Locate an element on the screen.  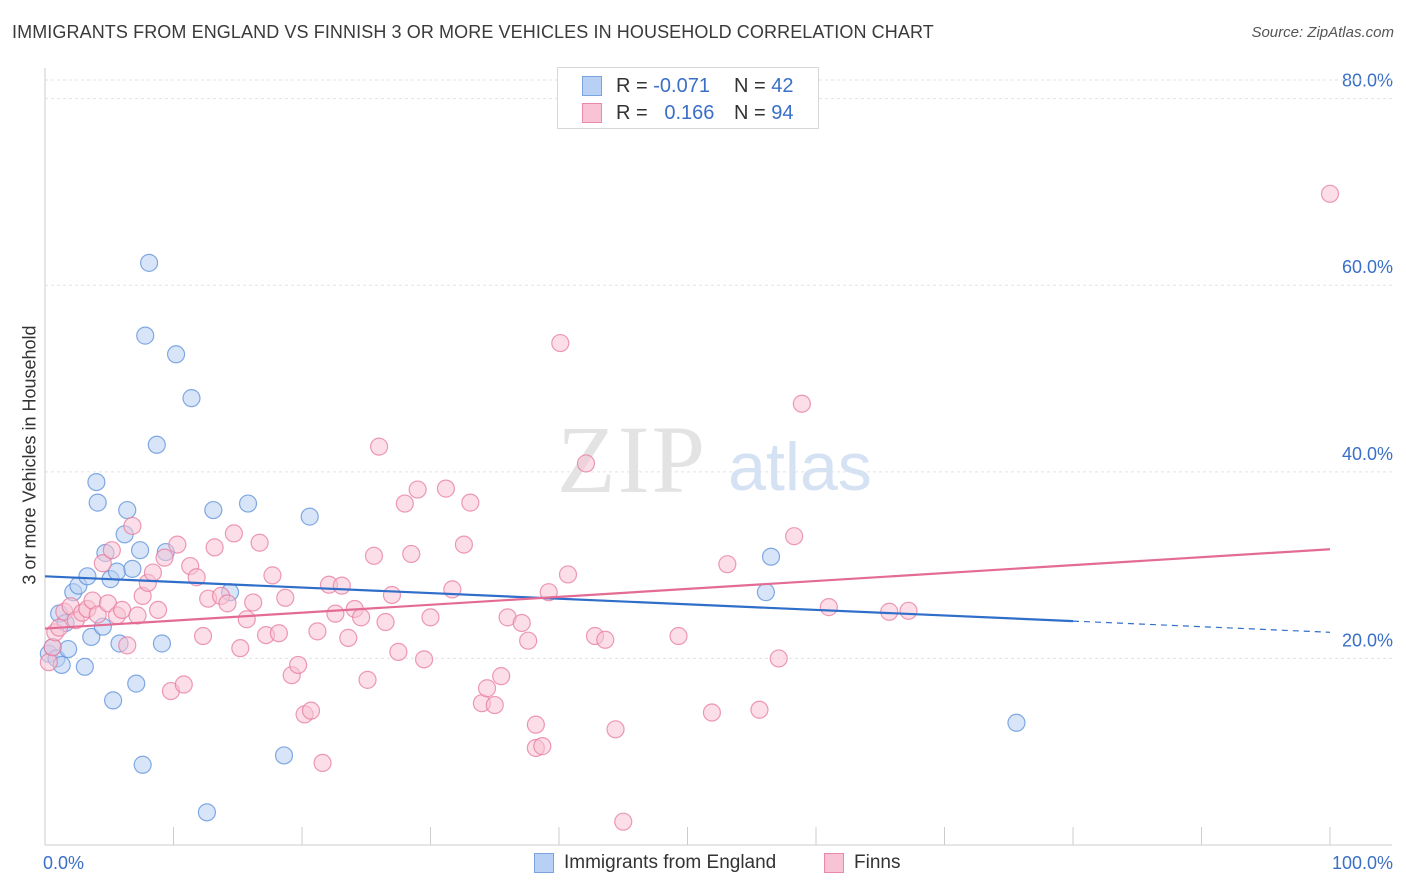
n-value-finns: 94 is located at coordinates (782, 112).